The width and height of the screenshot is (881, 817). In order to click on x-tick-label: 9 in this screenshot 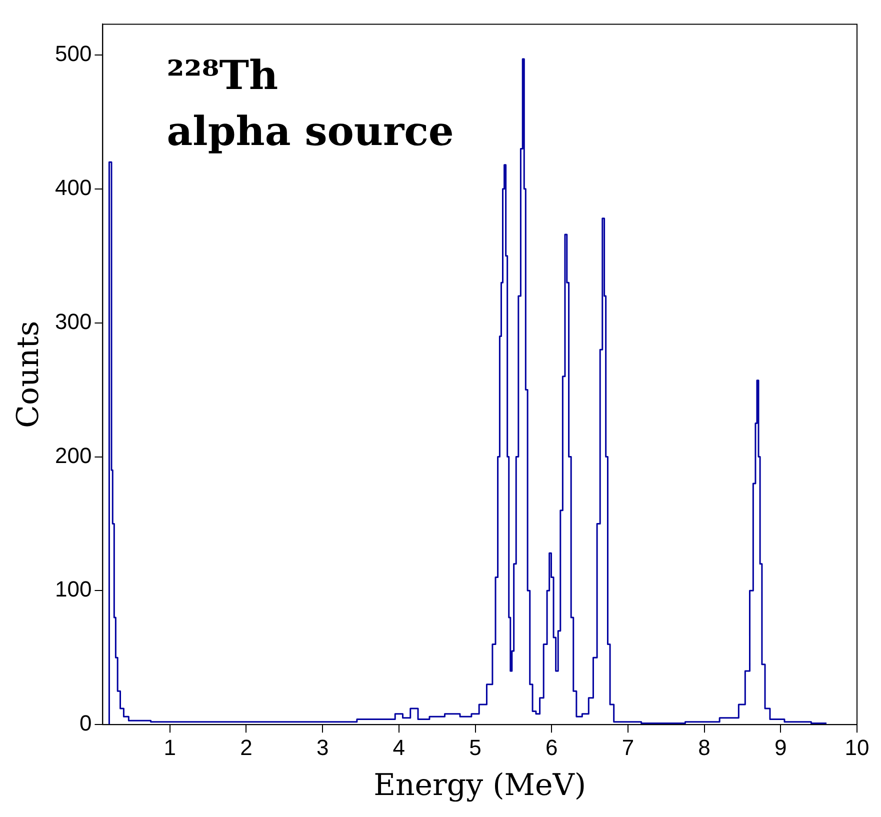, I will do `click(780, 747)`.